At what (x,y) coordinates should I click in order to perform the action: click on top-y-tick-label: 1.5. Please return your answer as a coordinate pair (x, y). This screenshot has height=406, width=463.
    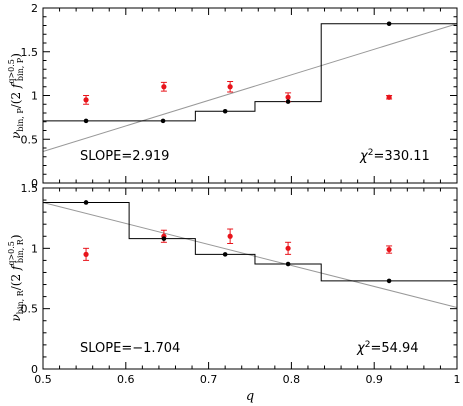
    Looking at the image, I should click on (30, 52).